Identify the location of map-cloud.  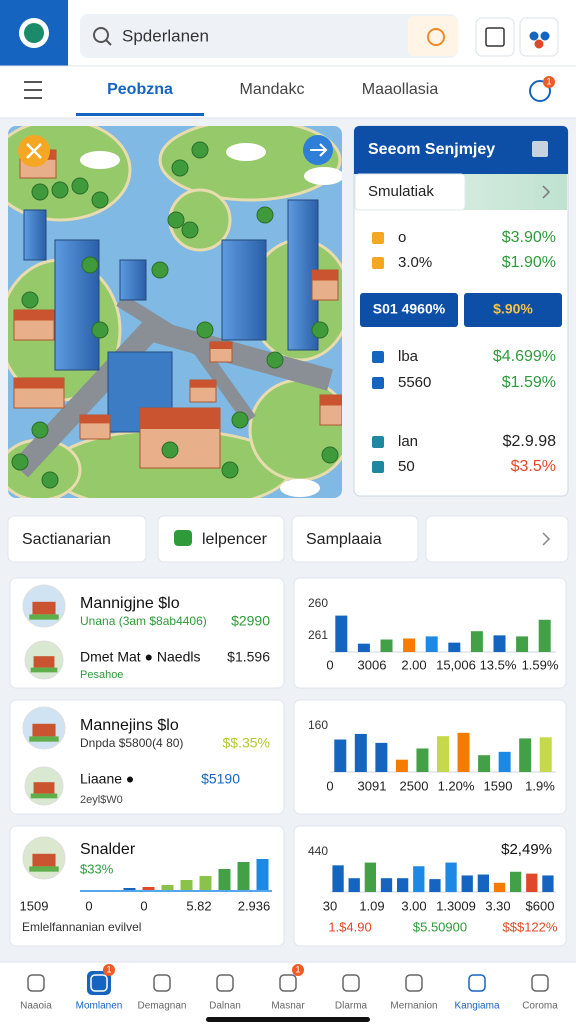
(246, 152).